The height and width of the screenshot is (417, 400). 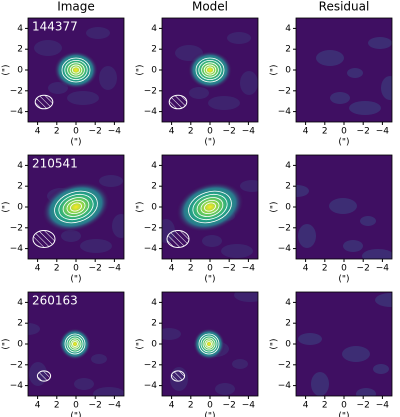 I want to click on row-label: 144377, so click(x=55, y=27).